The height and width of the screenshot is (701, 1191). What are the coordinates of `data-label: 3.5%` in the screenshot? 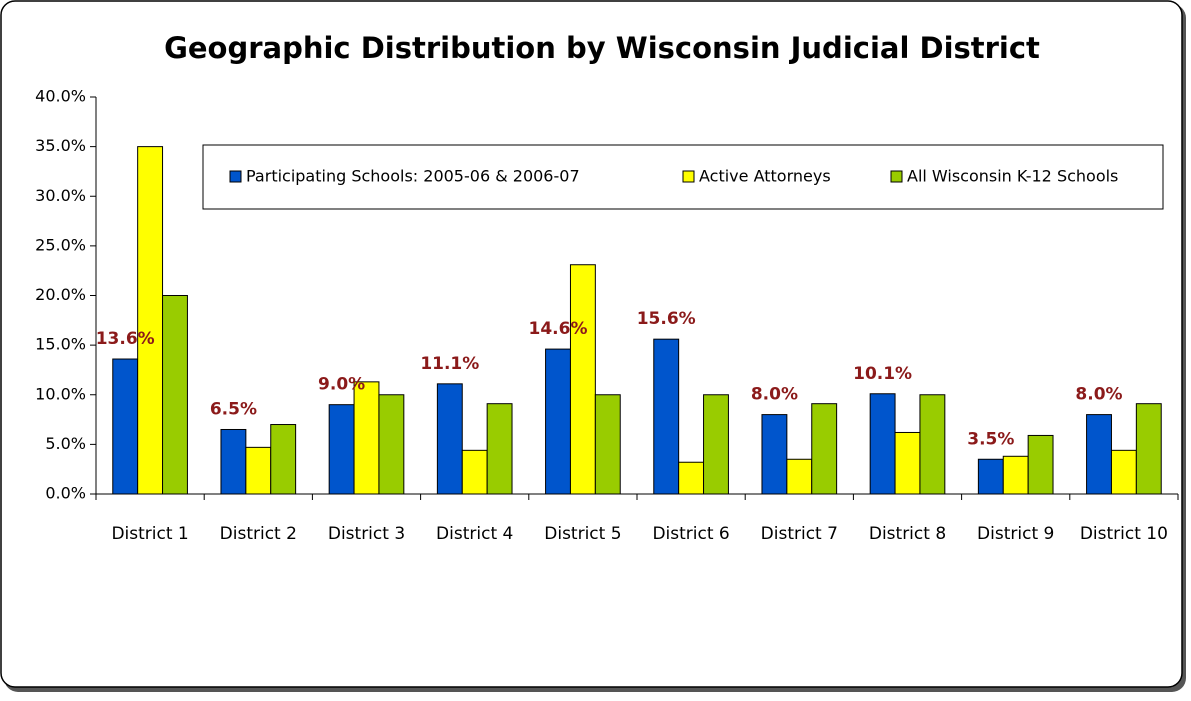 It's located at (990, 439).